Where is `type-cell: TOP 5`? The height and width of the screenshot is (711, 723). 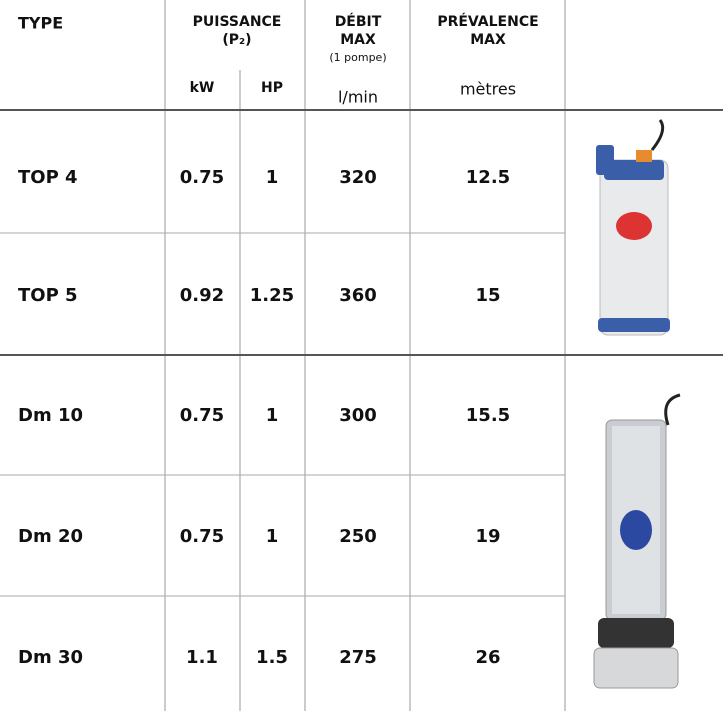
type-cell: TOP 5 is located at coordinates (48, 295).